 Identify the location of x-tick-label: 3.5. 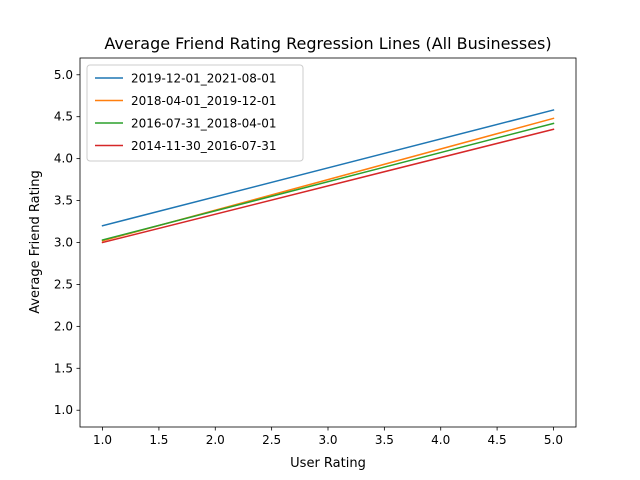
(384, 440).